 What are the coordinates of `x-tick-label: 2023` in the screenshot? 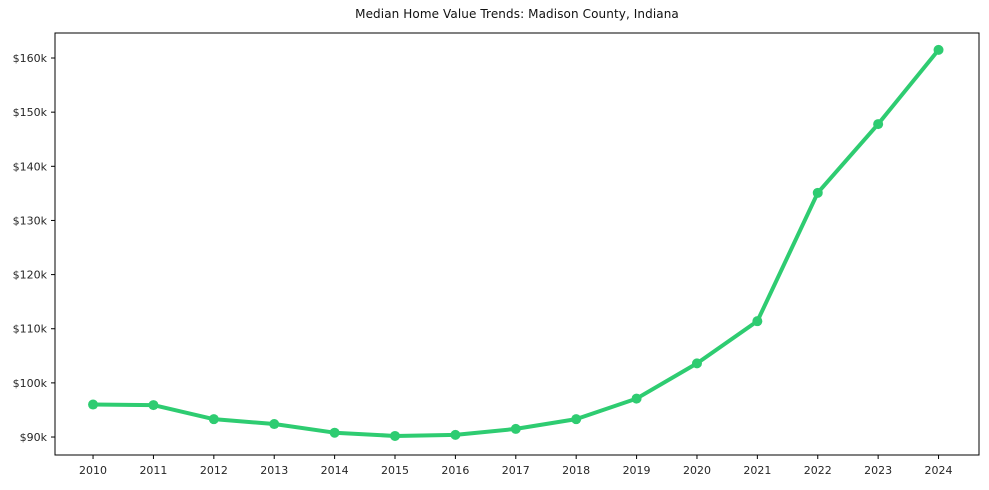 It's located at (878, 470).